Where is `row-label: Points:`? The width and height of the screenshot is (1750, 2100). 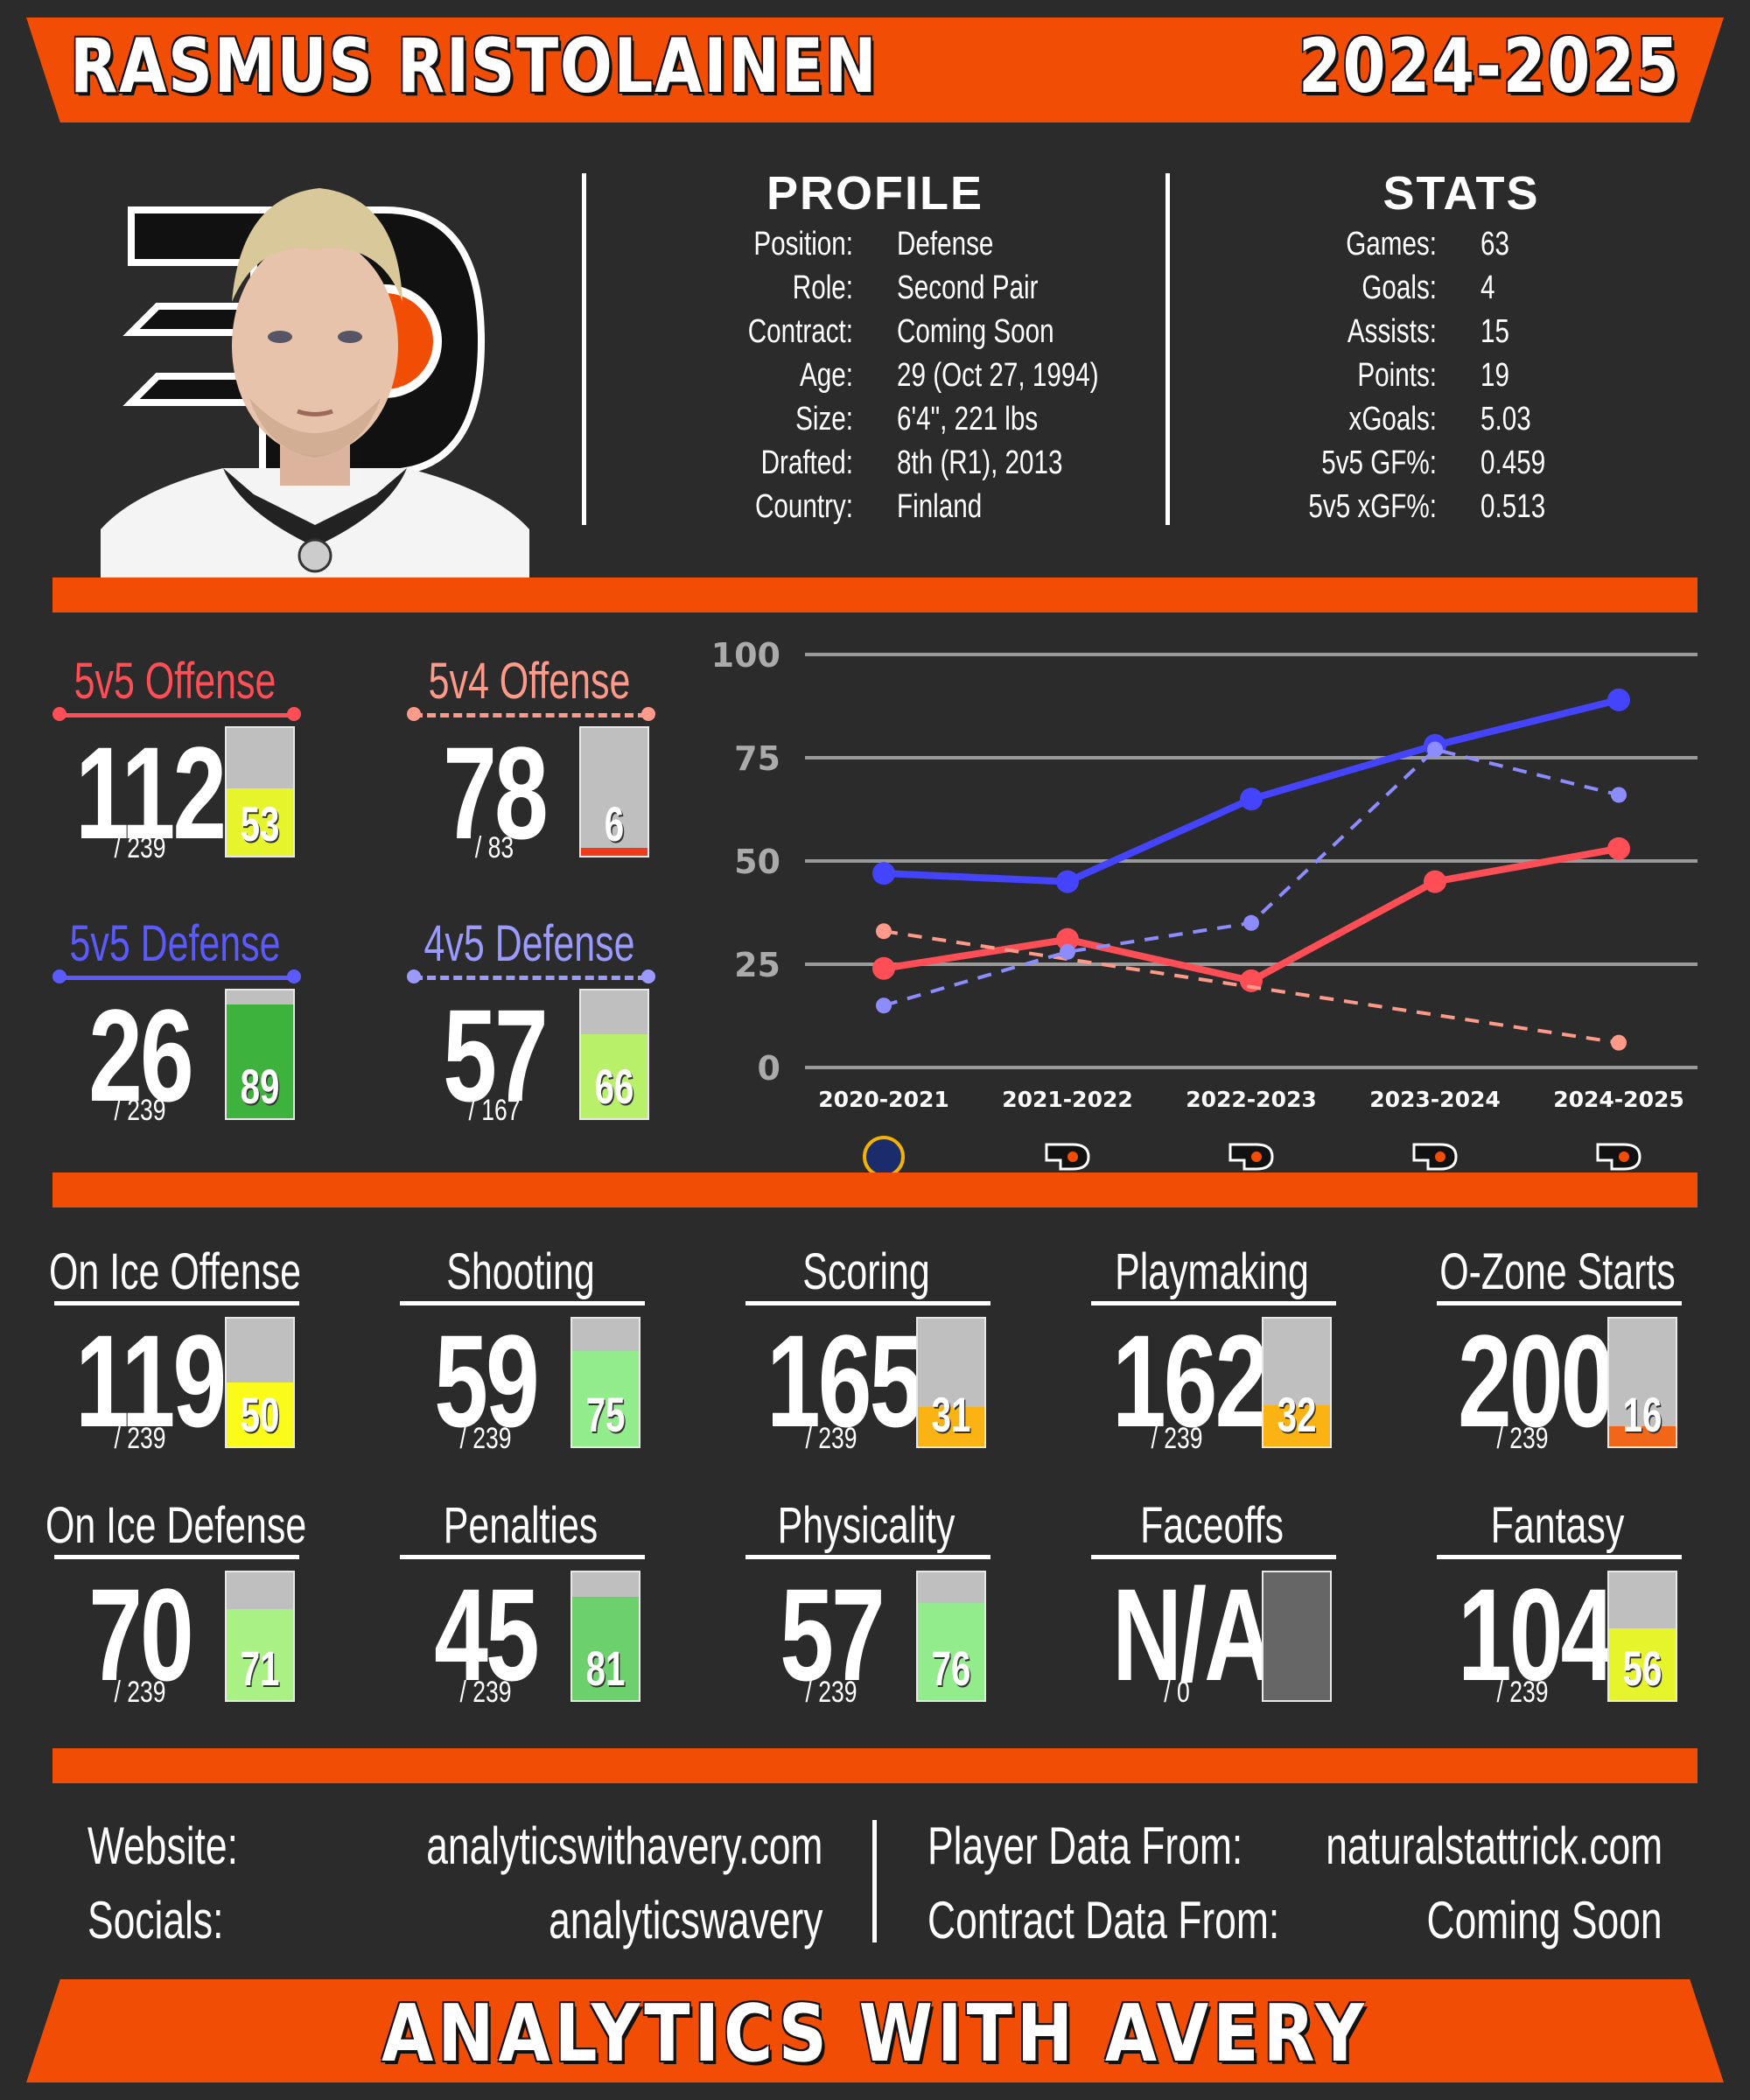 row-label: Points: is located at coordinates (1397, 375).